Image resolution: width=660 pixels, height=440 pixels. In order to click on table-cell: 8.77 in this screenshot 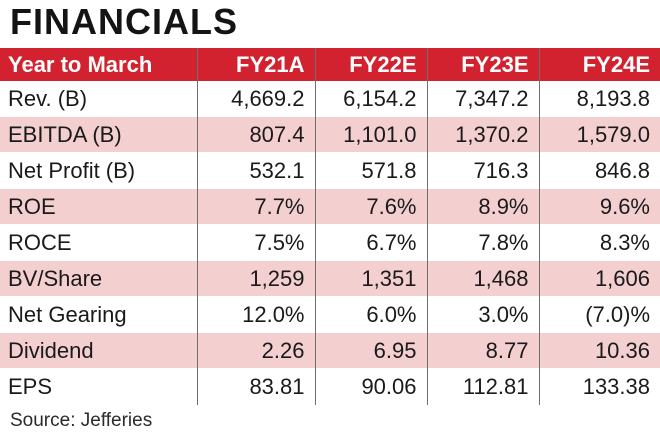, I will do `click(482, 350)`.